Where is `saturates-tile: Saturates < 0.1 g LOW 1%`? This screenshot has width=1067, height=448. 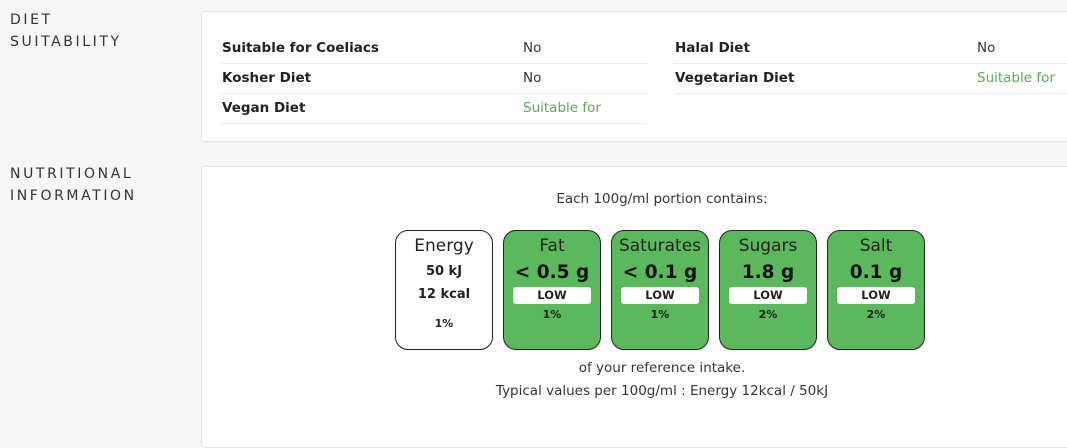 saturates-tile: Saturates < 0.1 g LOW 1% is located at coordinates (660, 290).